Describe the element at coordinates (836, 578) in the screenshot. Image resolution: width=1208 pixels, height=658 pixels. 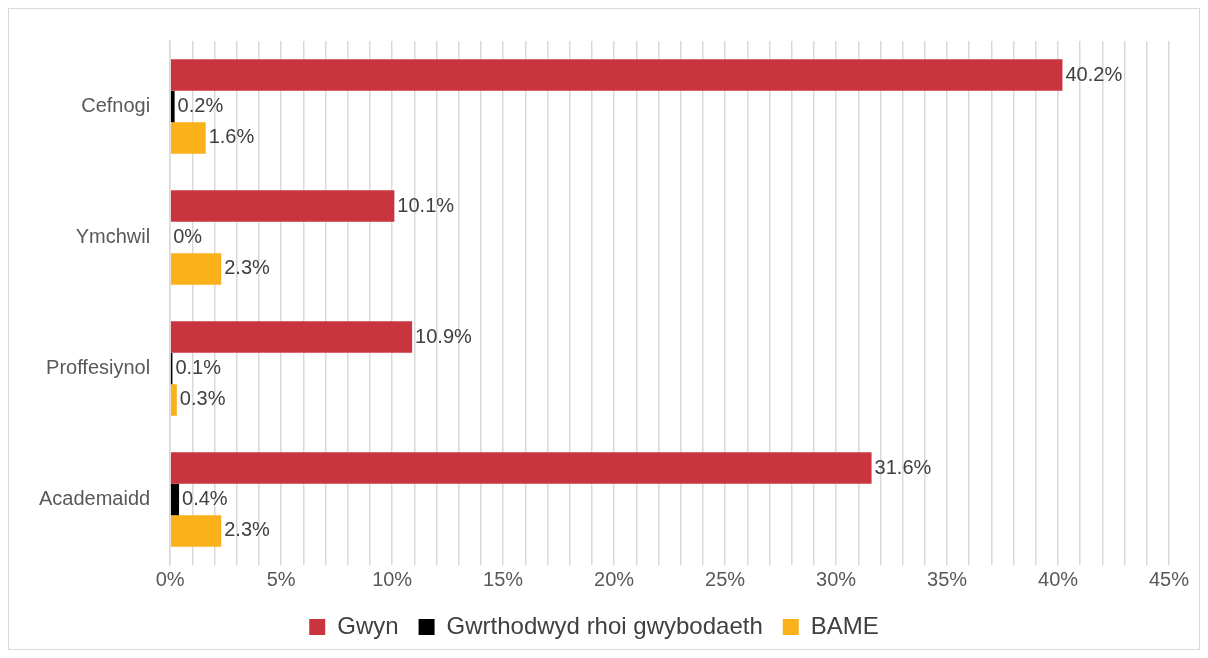
I see `x-tick-label: 30%` at that location.